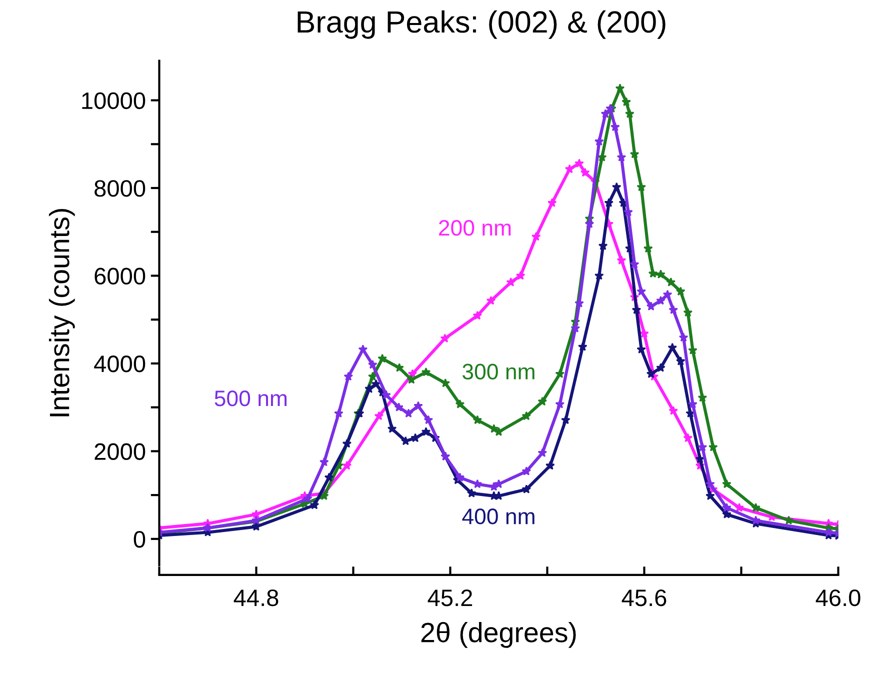  What do you see at coordinates (120, 451) in the screenshot?
I see `y-tick-label: 2000` at bounding box center [120, 451].